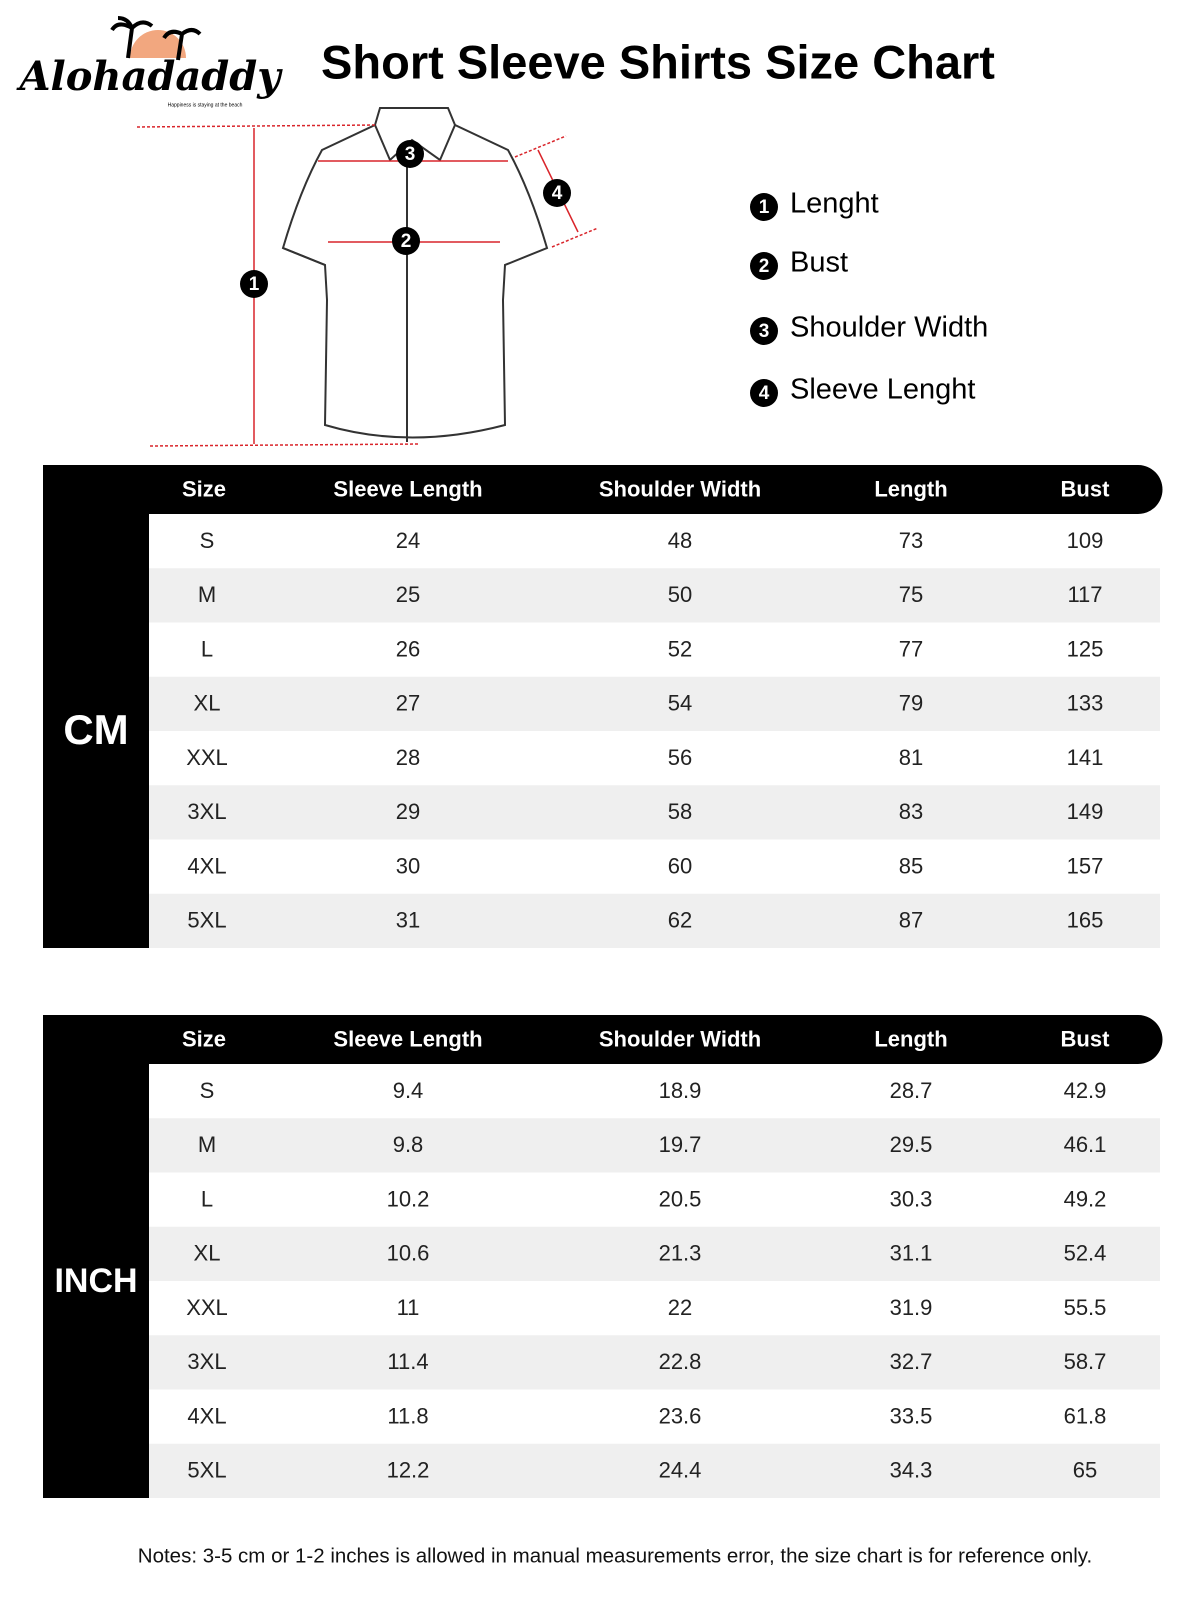  I want to click on table-cell: 75, so click(911, 594).